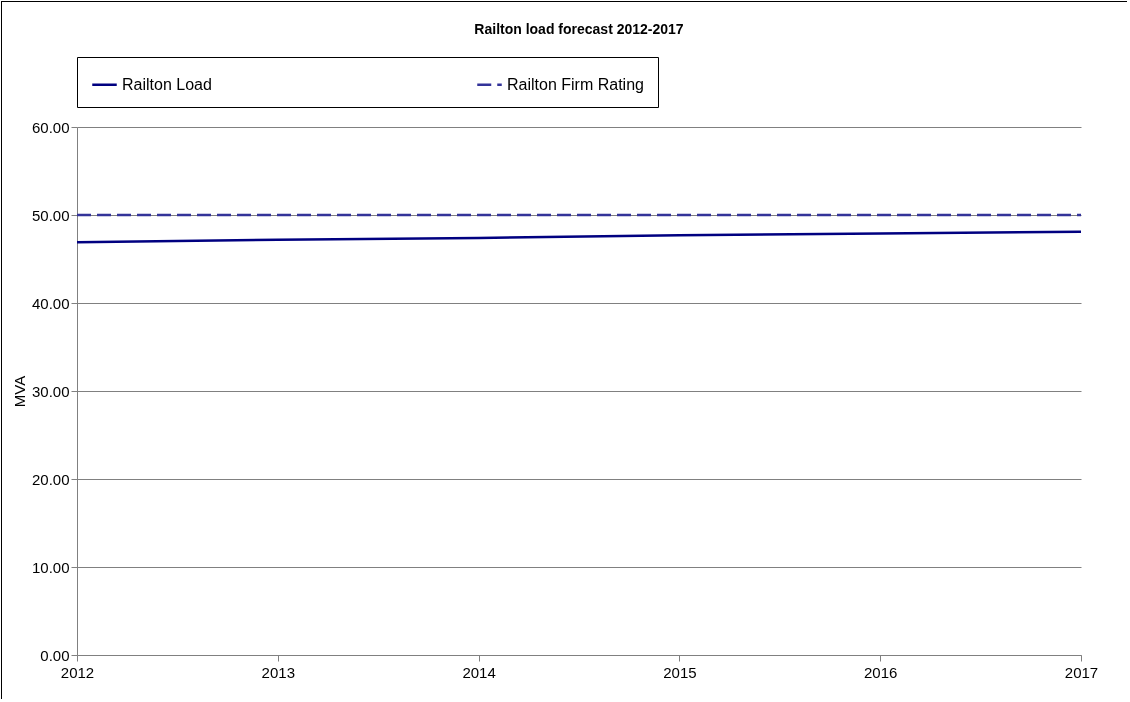 The image size is (1130, 702). What do you see at coordinates (19, 391) in the screenshot?
I see `y-axis-title: MVA` at bounding box center [19, 391].